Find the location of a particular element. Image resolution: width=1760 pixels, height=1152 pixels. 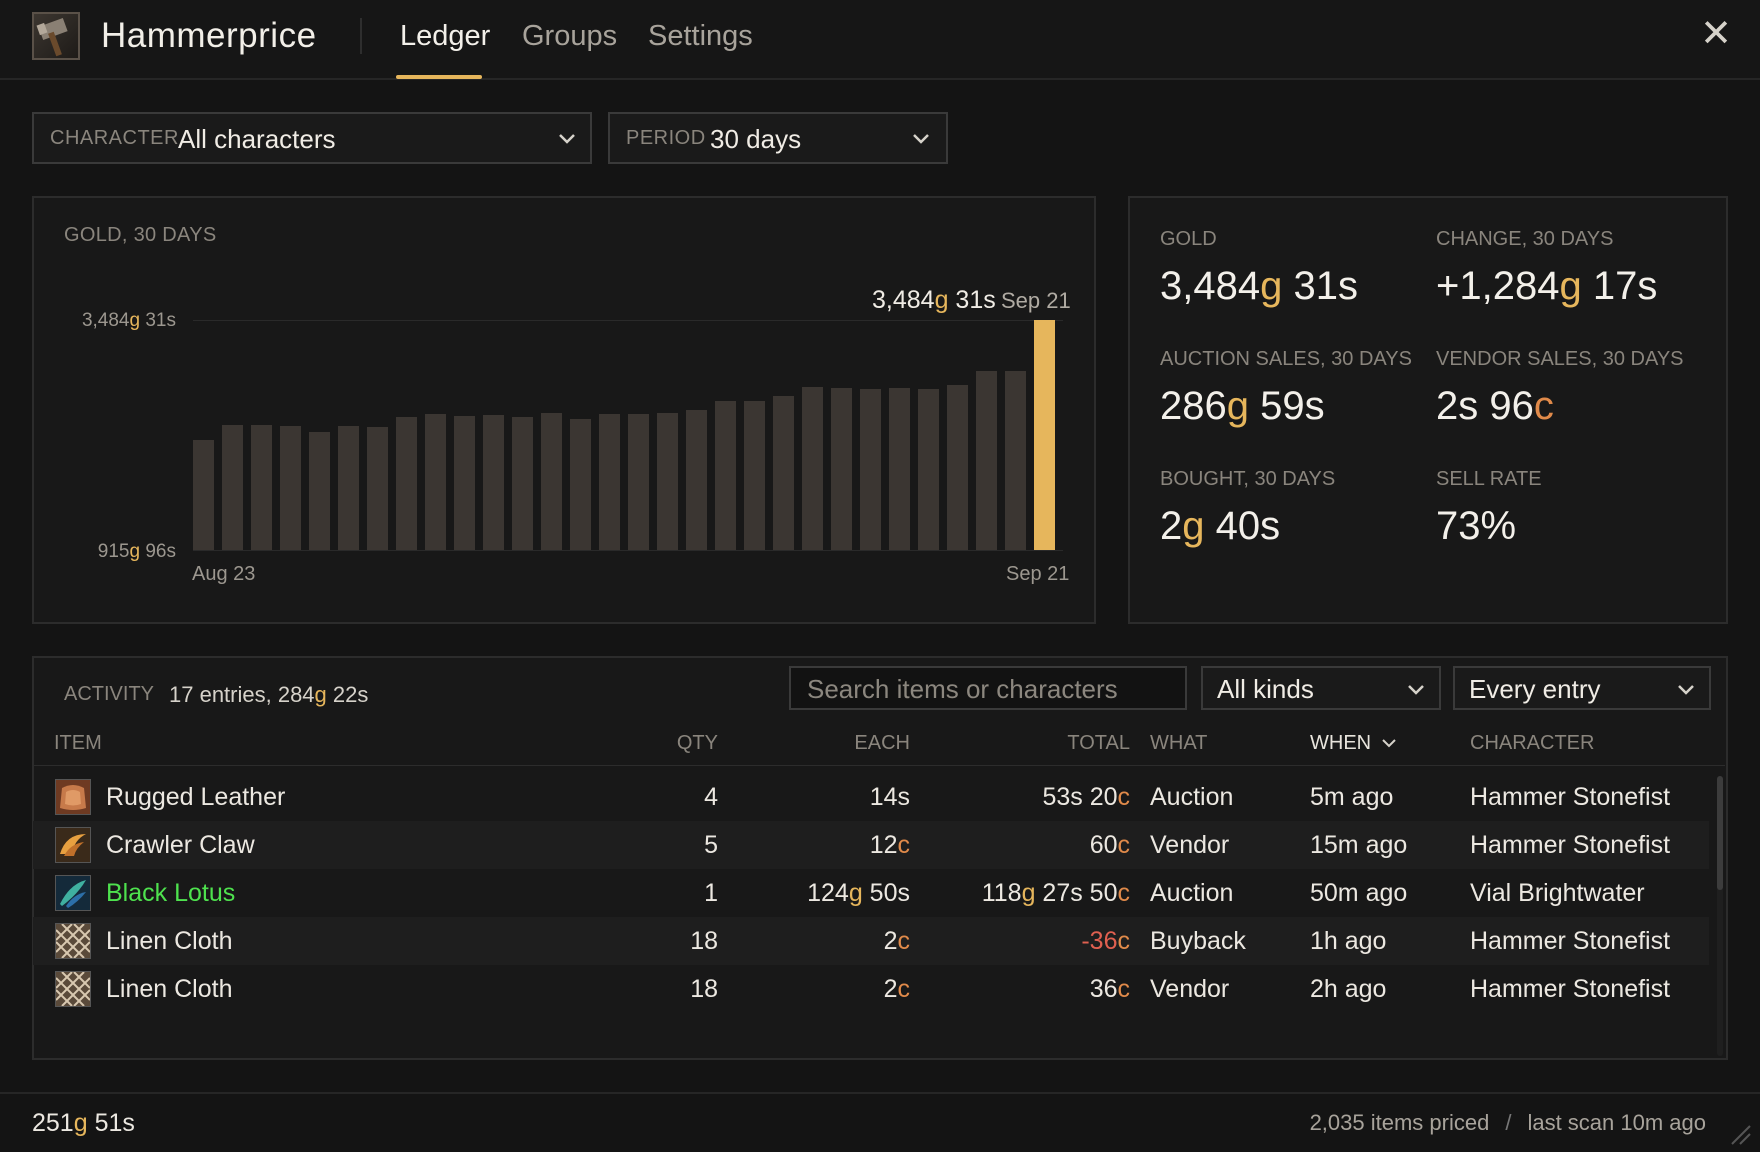

chart-title: GOLD, 30 DAYS is located at coordinates (140, 235).